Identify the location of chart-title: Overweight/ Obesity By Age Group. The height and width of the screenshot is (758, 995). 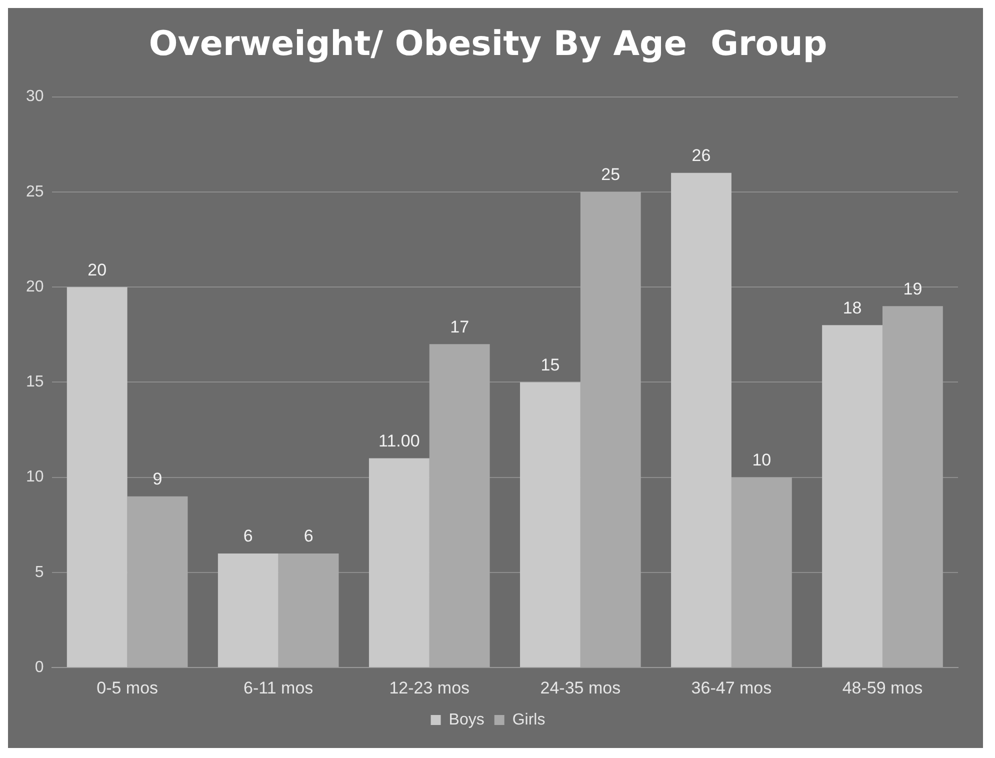
(488, 44).